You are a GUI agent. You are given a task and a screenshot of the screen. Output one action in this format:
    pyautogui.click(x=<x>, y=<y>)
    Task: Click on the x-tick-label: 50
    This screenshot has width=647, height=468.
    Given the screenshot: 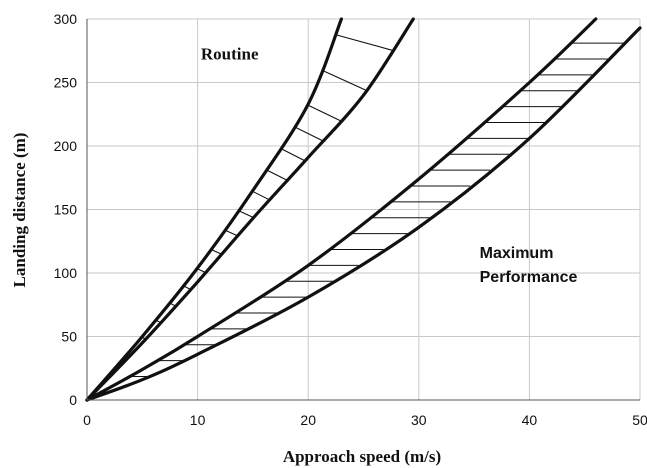 What is the action you would take?
    pyautogui.click(x=639, y=420)
    